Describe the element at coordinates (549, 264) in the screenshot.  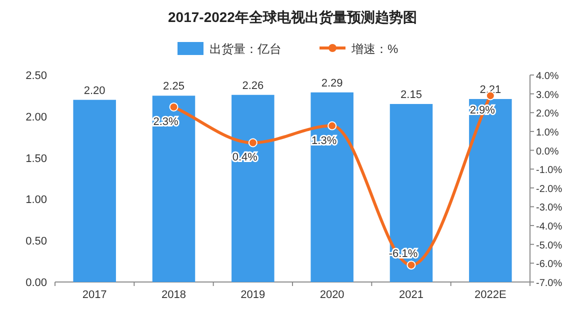
I see `y2-tick-label: -6.0%` at that location.